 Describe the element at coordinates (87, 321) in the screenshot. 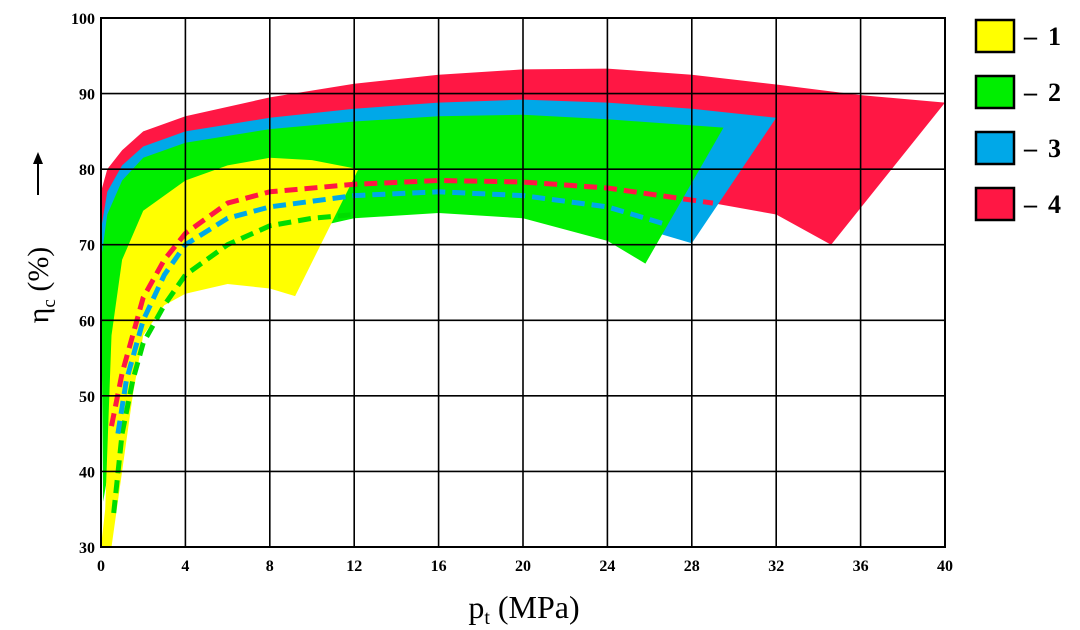

I see `y-tick-label-60: 60` at that location.